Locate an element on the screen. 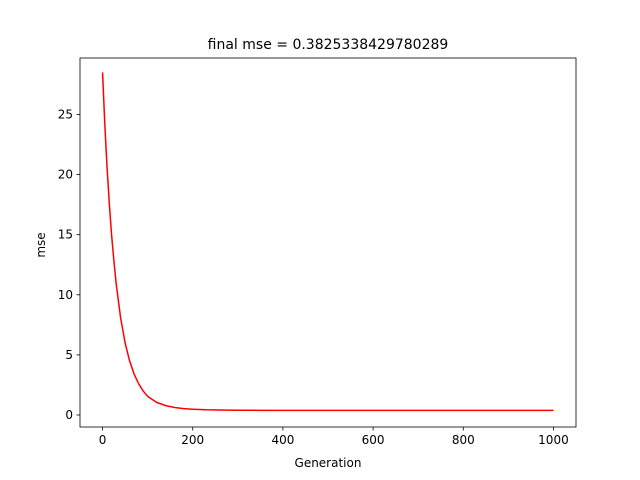 The width and height of the screenshot is (640, 480). x-tick-label: 800 is located at coordinates (463, 440).